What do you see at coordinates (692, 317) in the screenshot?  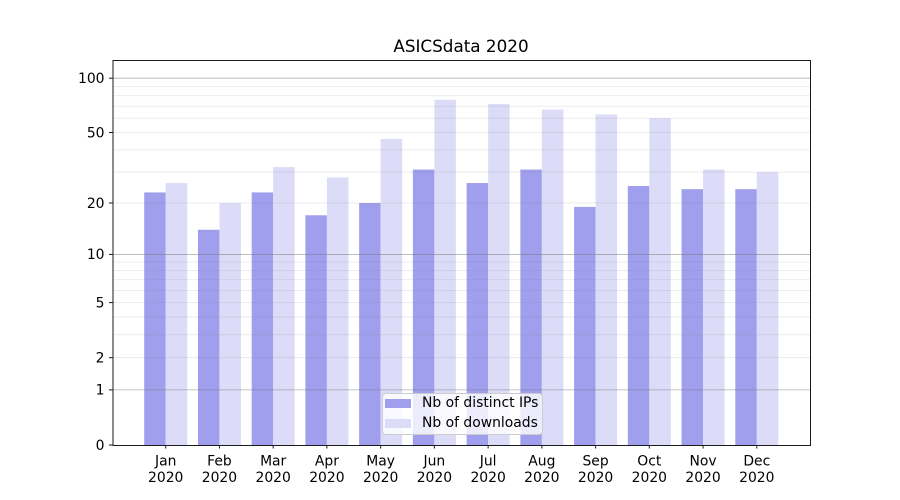 I see `bar-nov-distinct-ips` at bounding box center [692, 317].